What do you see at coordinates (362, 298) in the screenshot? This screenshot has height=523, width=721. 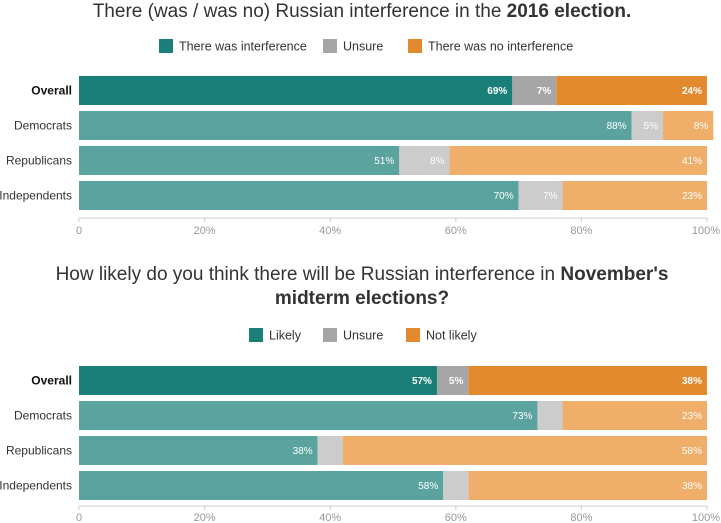 I see `chart-2-title-line-2: midterm elections?` at bounding box center [362, 298].